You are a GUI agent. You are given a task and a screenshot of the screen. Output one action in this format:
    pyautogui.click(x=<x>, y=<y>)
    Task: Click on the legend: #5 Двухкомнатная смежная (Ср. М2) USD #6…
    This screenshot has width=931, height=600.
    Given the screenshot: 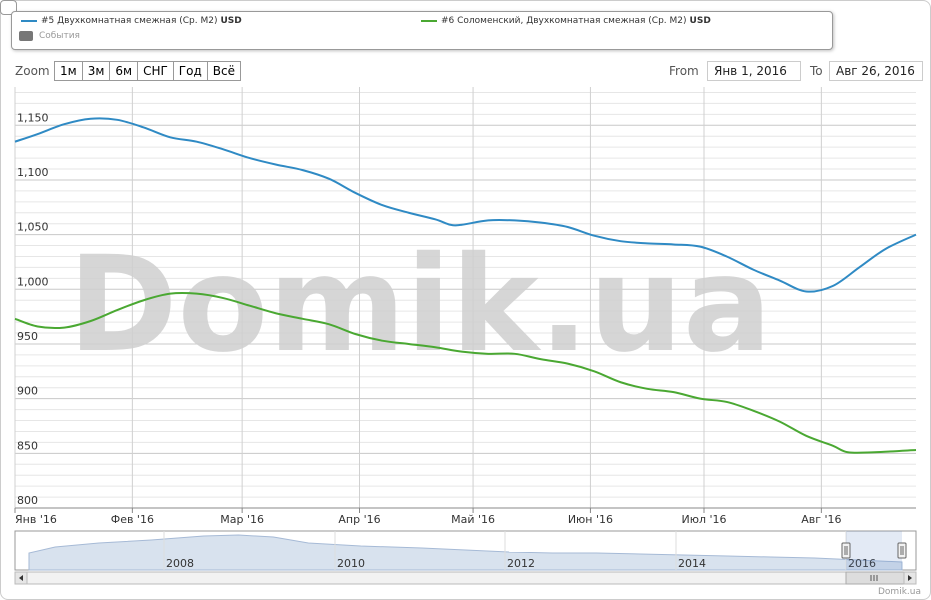 What is the action you would take?
    pyautogui.click(x=422, y=30)
    